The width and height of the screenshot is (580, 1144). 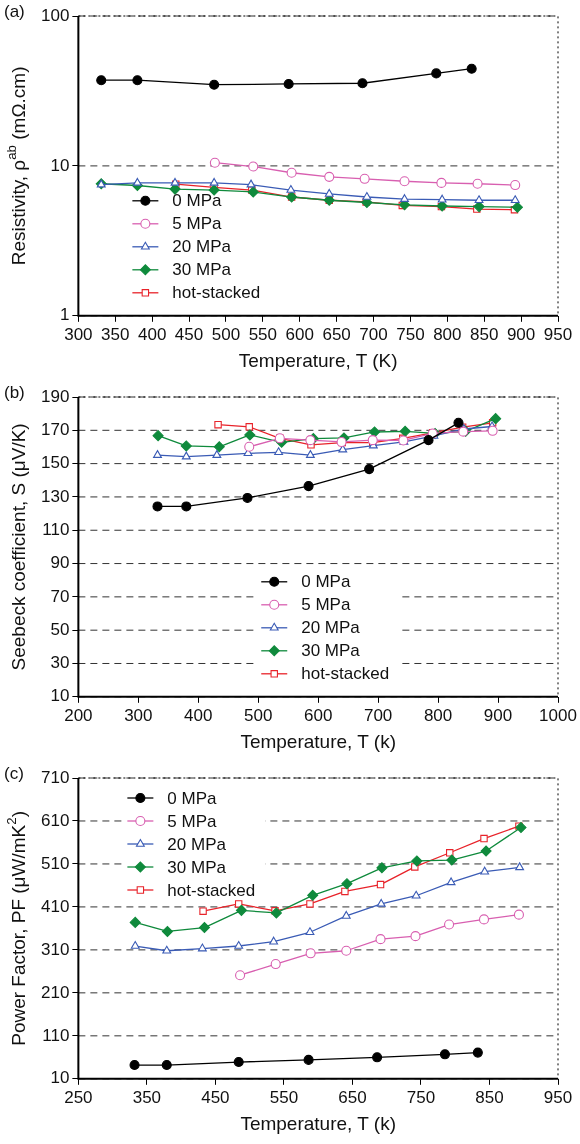 What do you see at coordinates (17, 166) in the screenshot?
I see `y-axis-title: Resistivity, ρab (mΩ.cm)` at bounding box center [17, 166].